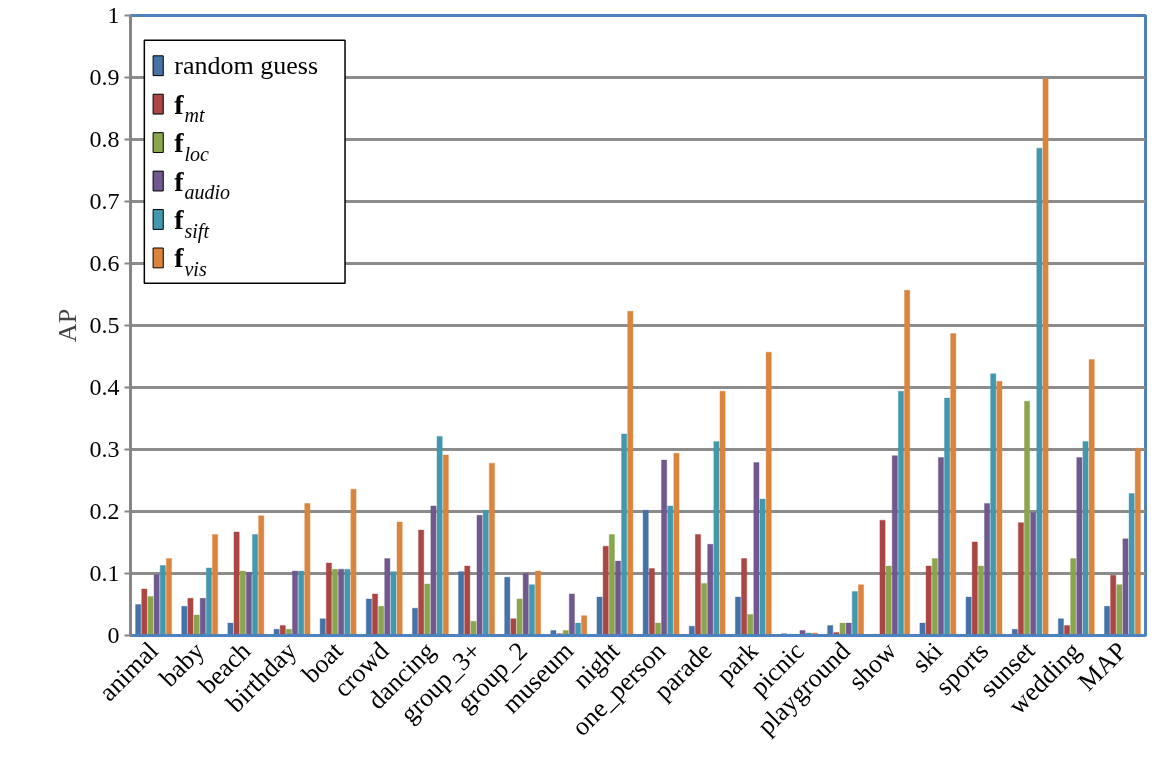 The image size is (1155, 765). I want to click on y-axis-title: AP, so click(67, 325).